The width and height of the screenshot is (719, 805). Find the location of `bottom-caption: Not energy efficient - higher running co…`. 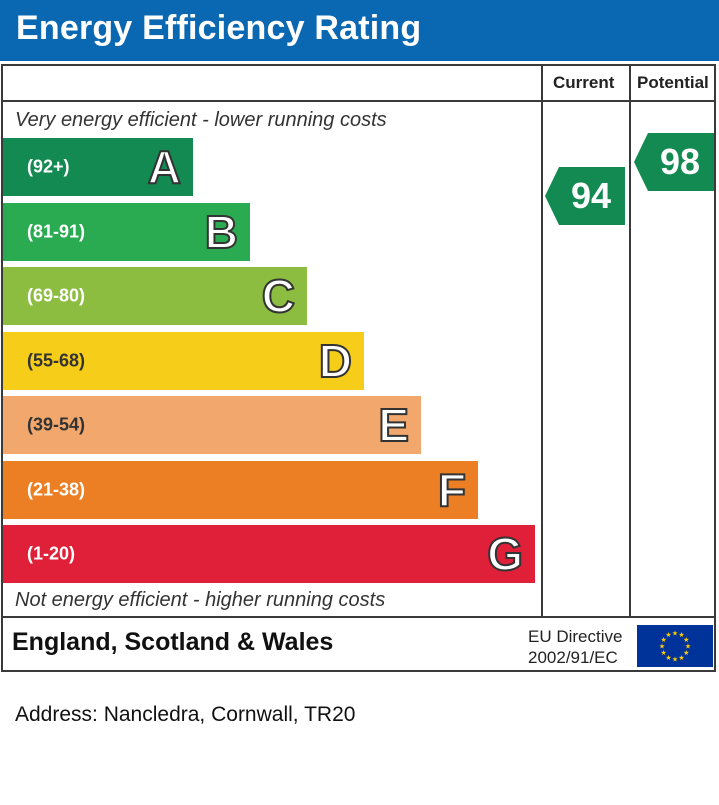

bottom-caption: Not energy efficient - higher running co… is located at coordinates (200, 600).